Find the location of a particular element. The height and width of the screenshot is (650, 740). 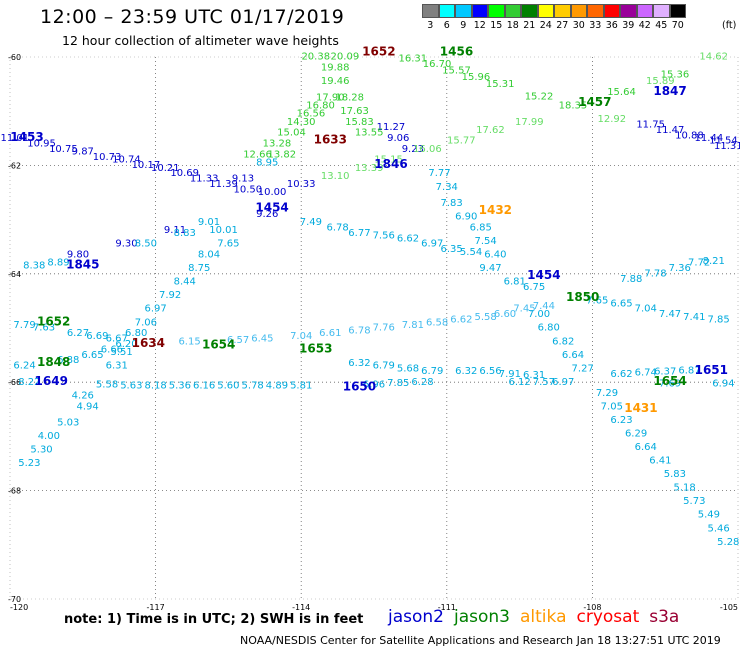

swh-value: 14.62 is located at coordinates (713, 57).